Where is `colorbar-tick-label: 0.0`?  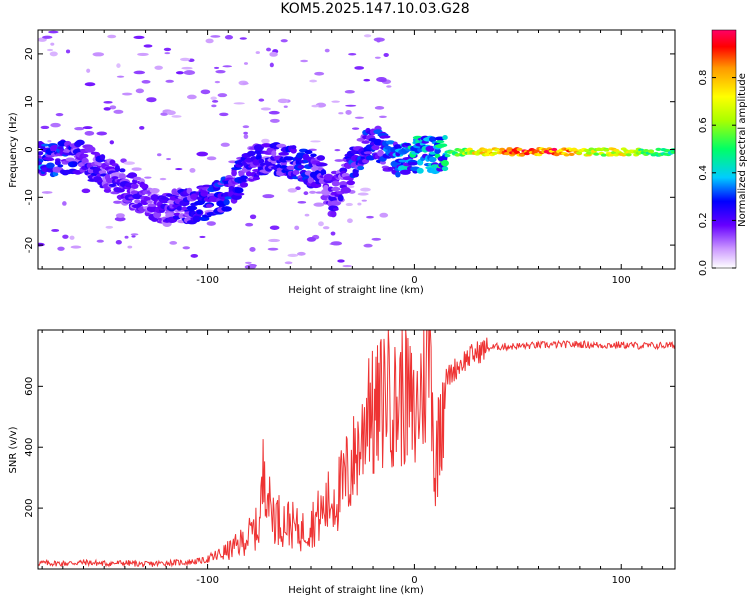
colorbar-tick-label: 0.0 is located at coordinates (703, 268).